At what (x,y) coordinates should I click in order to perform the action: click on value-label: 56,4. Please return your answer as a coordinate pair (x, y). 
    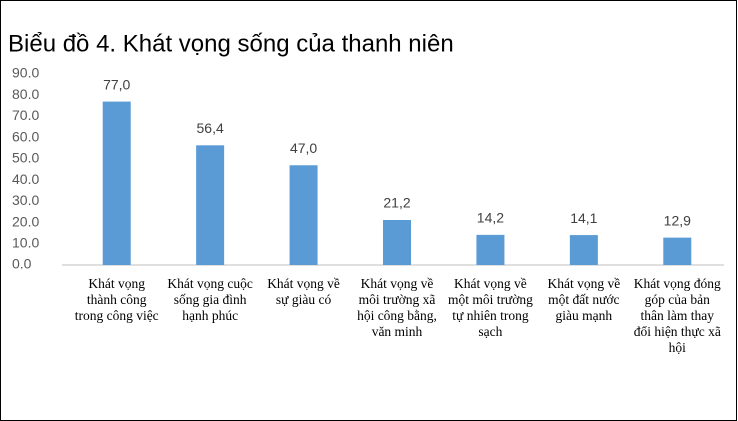
    Looking at the image, I should click on (210, 128).